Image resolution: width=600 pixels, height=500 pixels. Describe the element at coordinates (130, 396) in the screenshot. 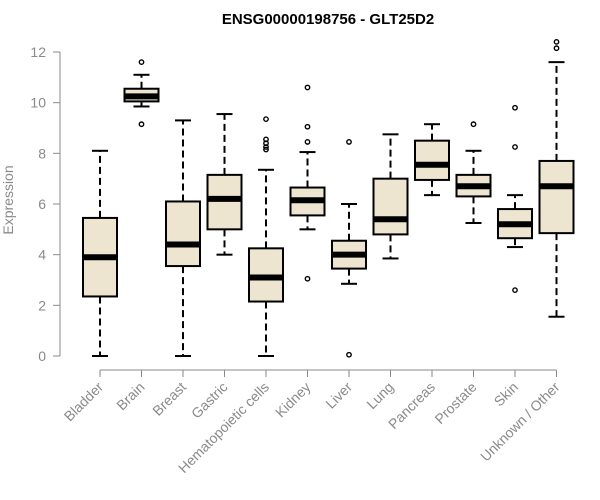

I see `x-tick-label: Brain` at that location.